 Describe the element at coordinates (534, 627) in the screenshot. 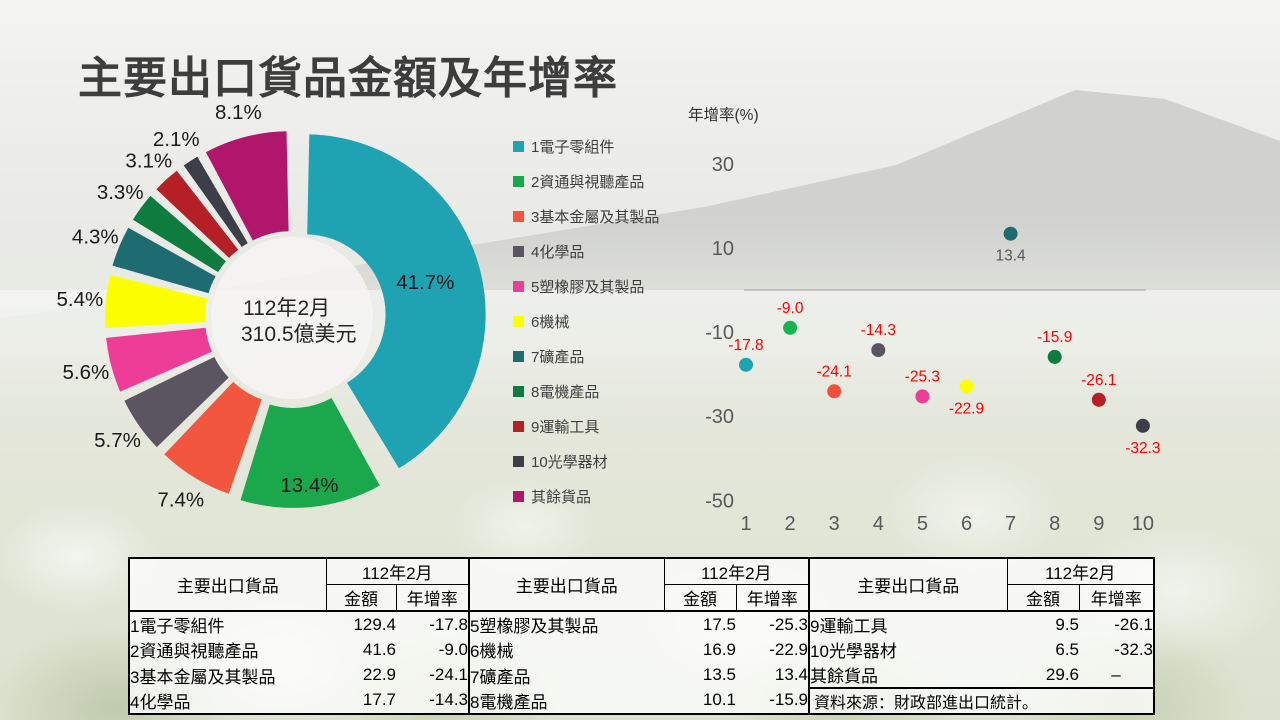

I see `product-cell: 5塑橡膠及其製品` at that location.